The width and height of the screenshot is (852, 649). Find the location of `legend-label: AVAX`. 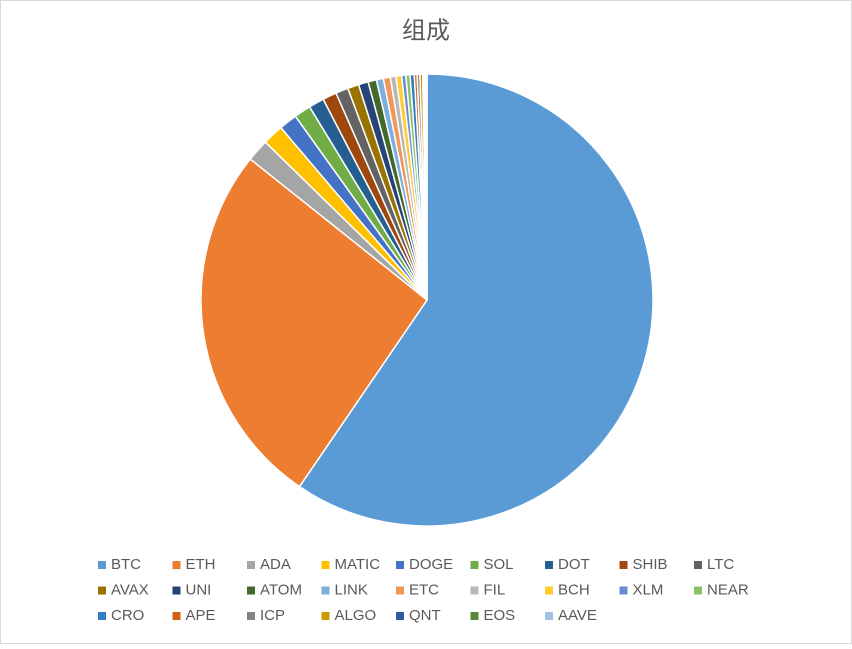

legend-label: AVAX is located at coordinates (130, 589).